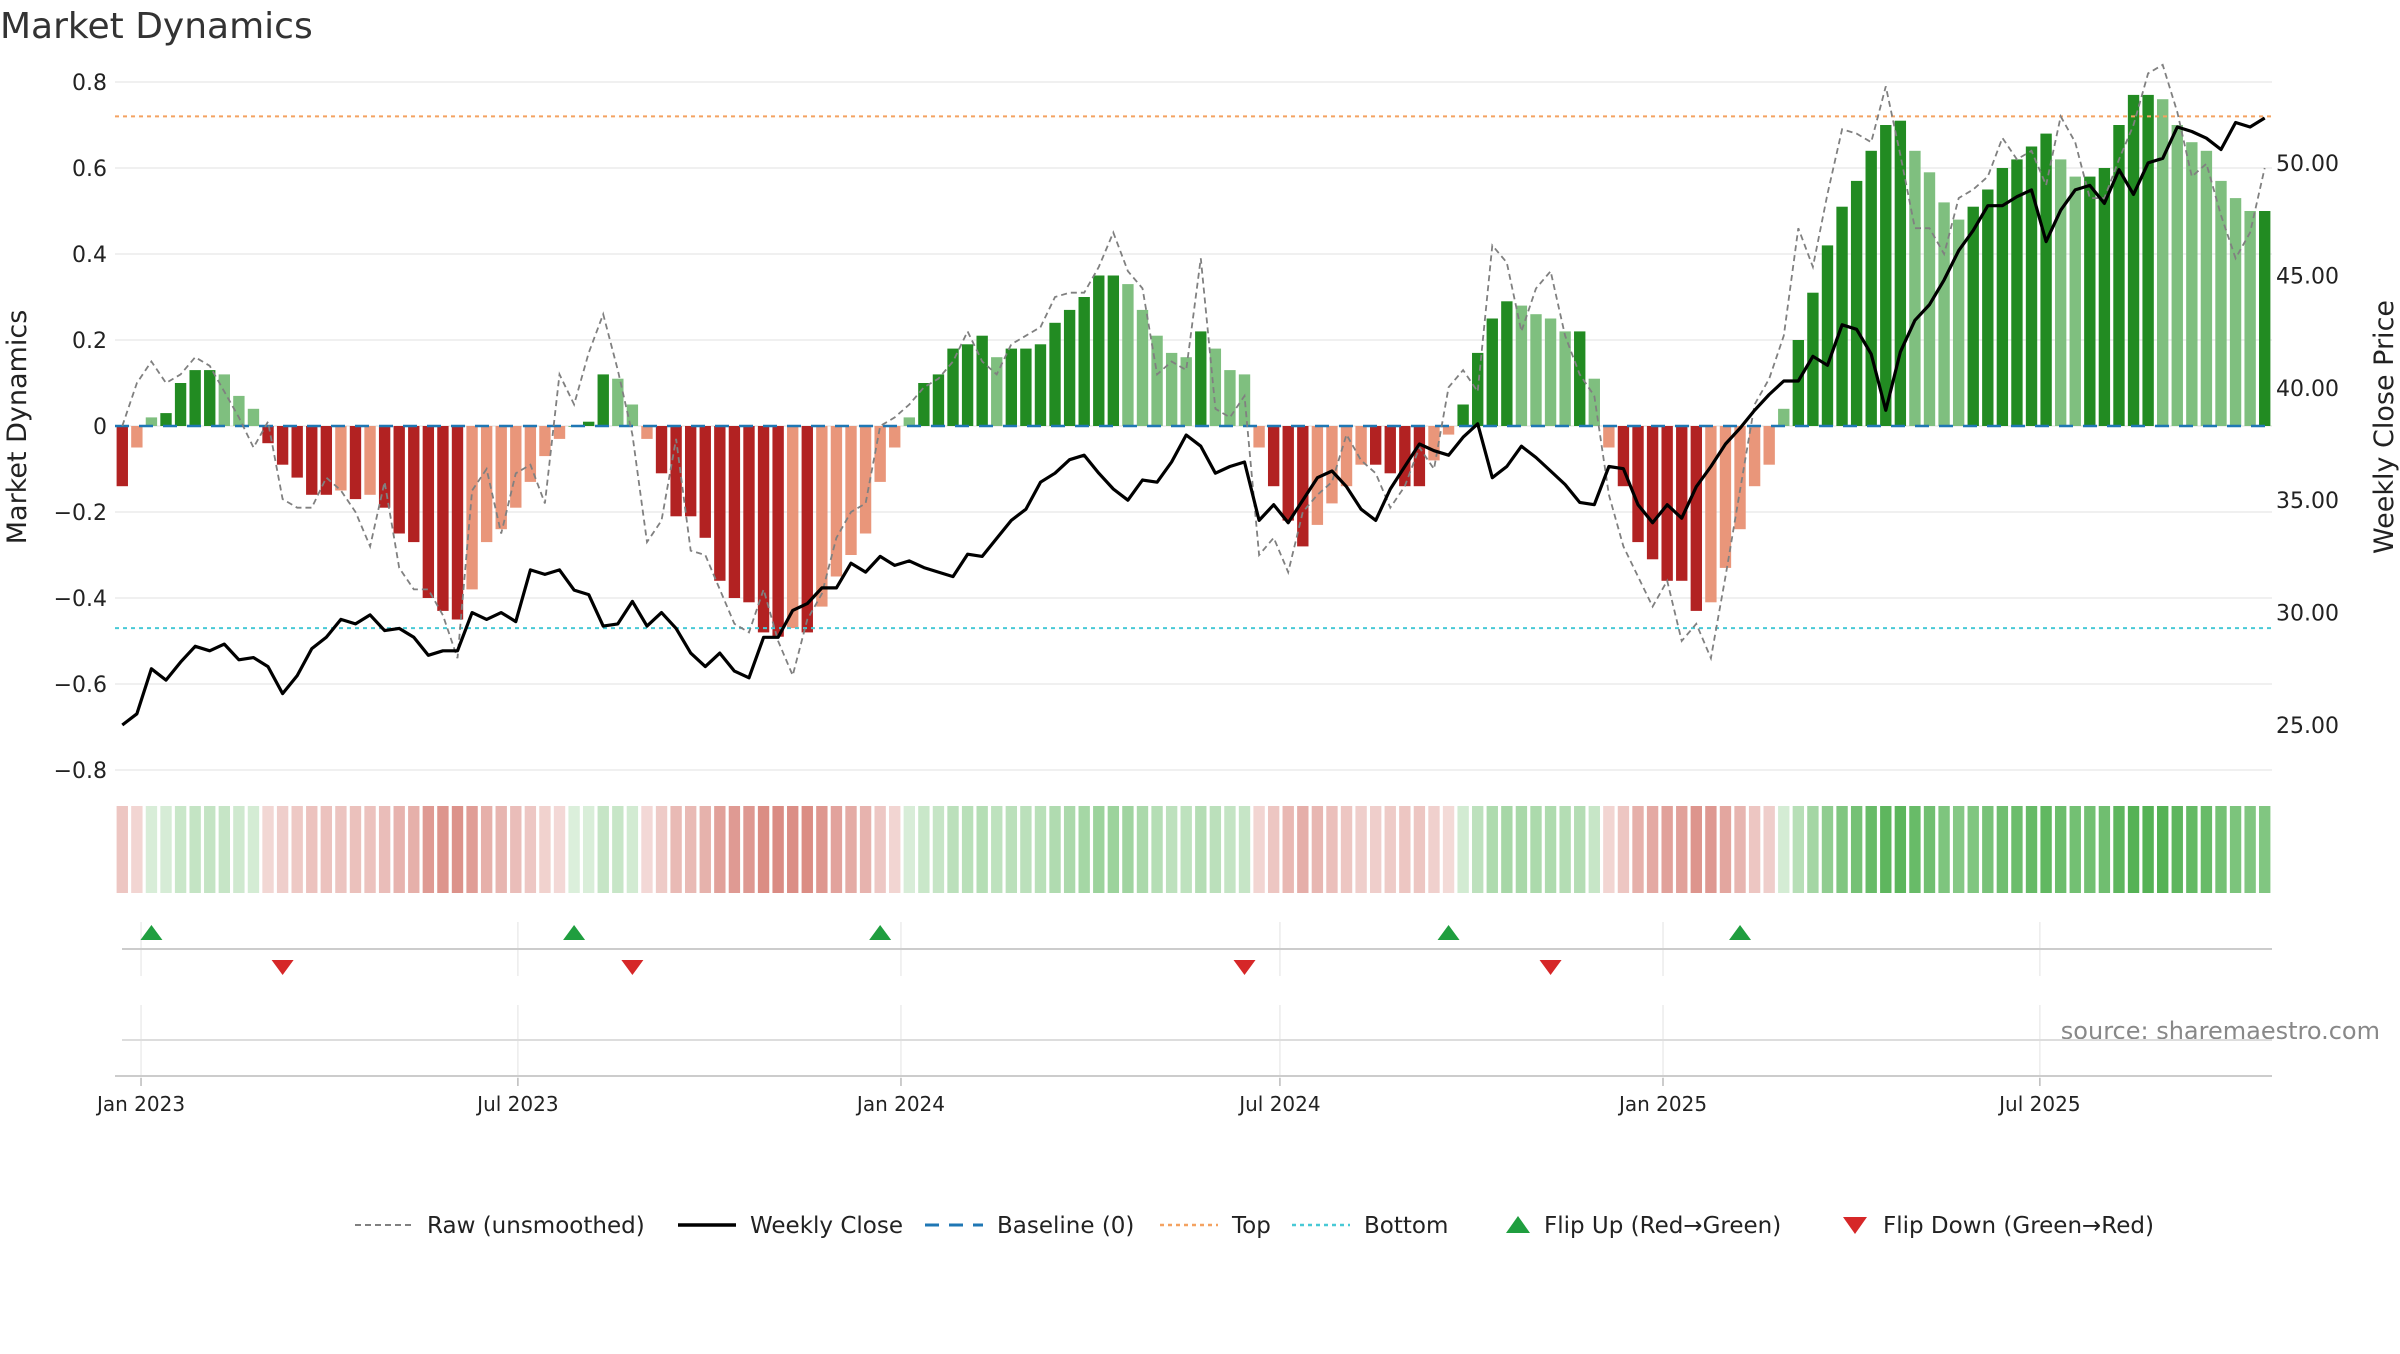 Image resolution: width=2400 pixels, height=1354 pixels. Describe the element at coordinates (100, 427) in the screenshot. I see `y-tick-label-left: 0` at that location.